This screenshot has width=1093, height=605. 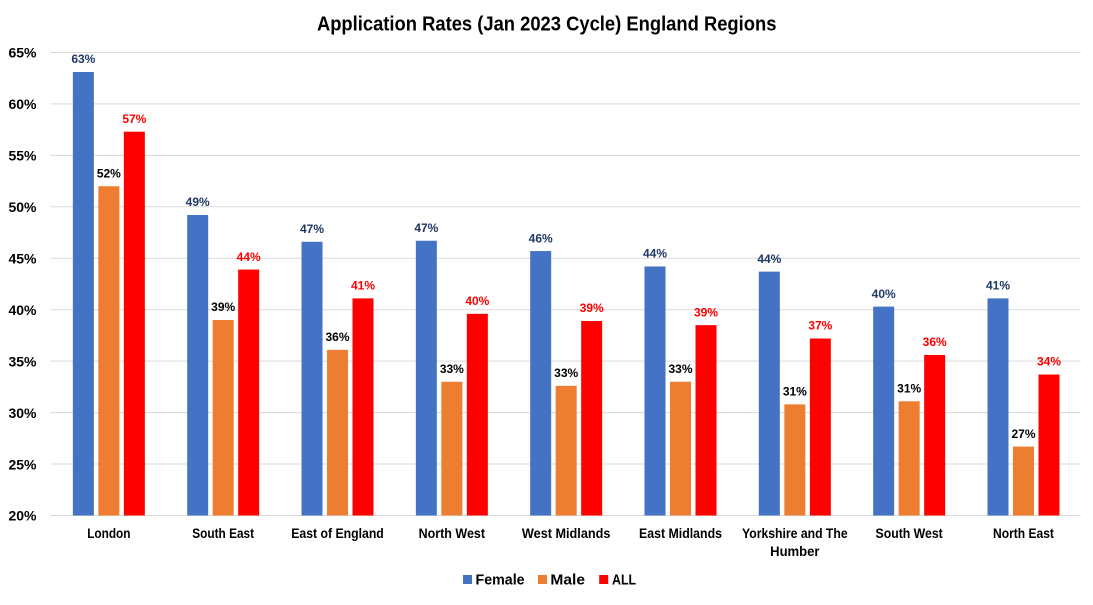 I want to click on svg-text: 55%, so click(x=22, y=156).